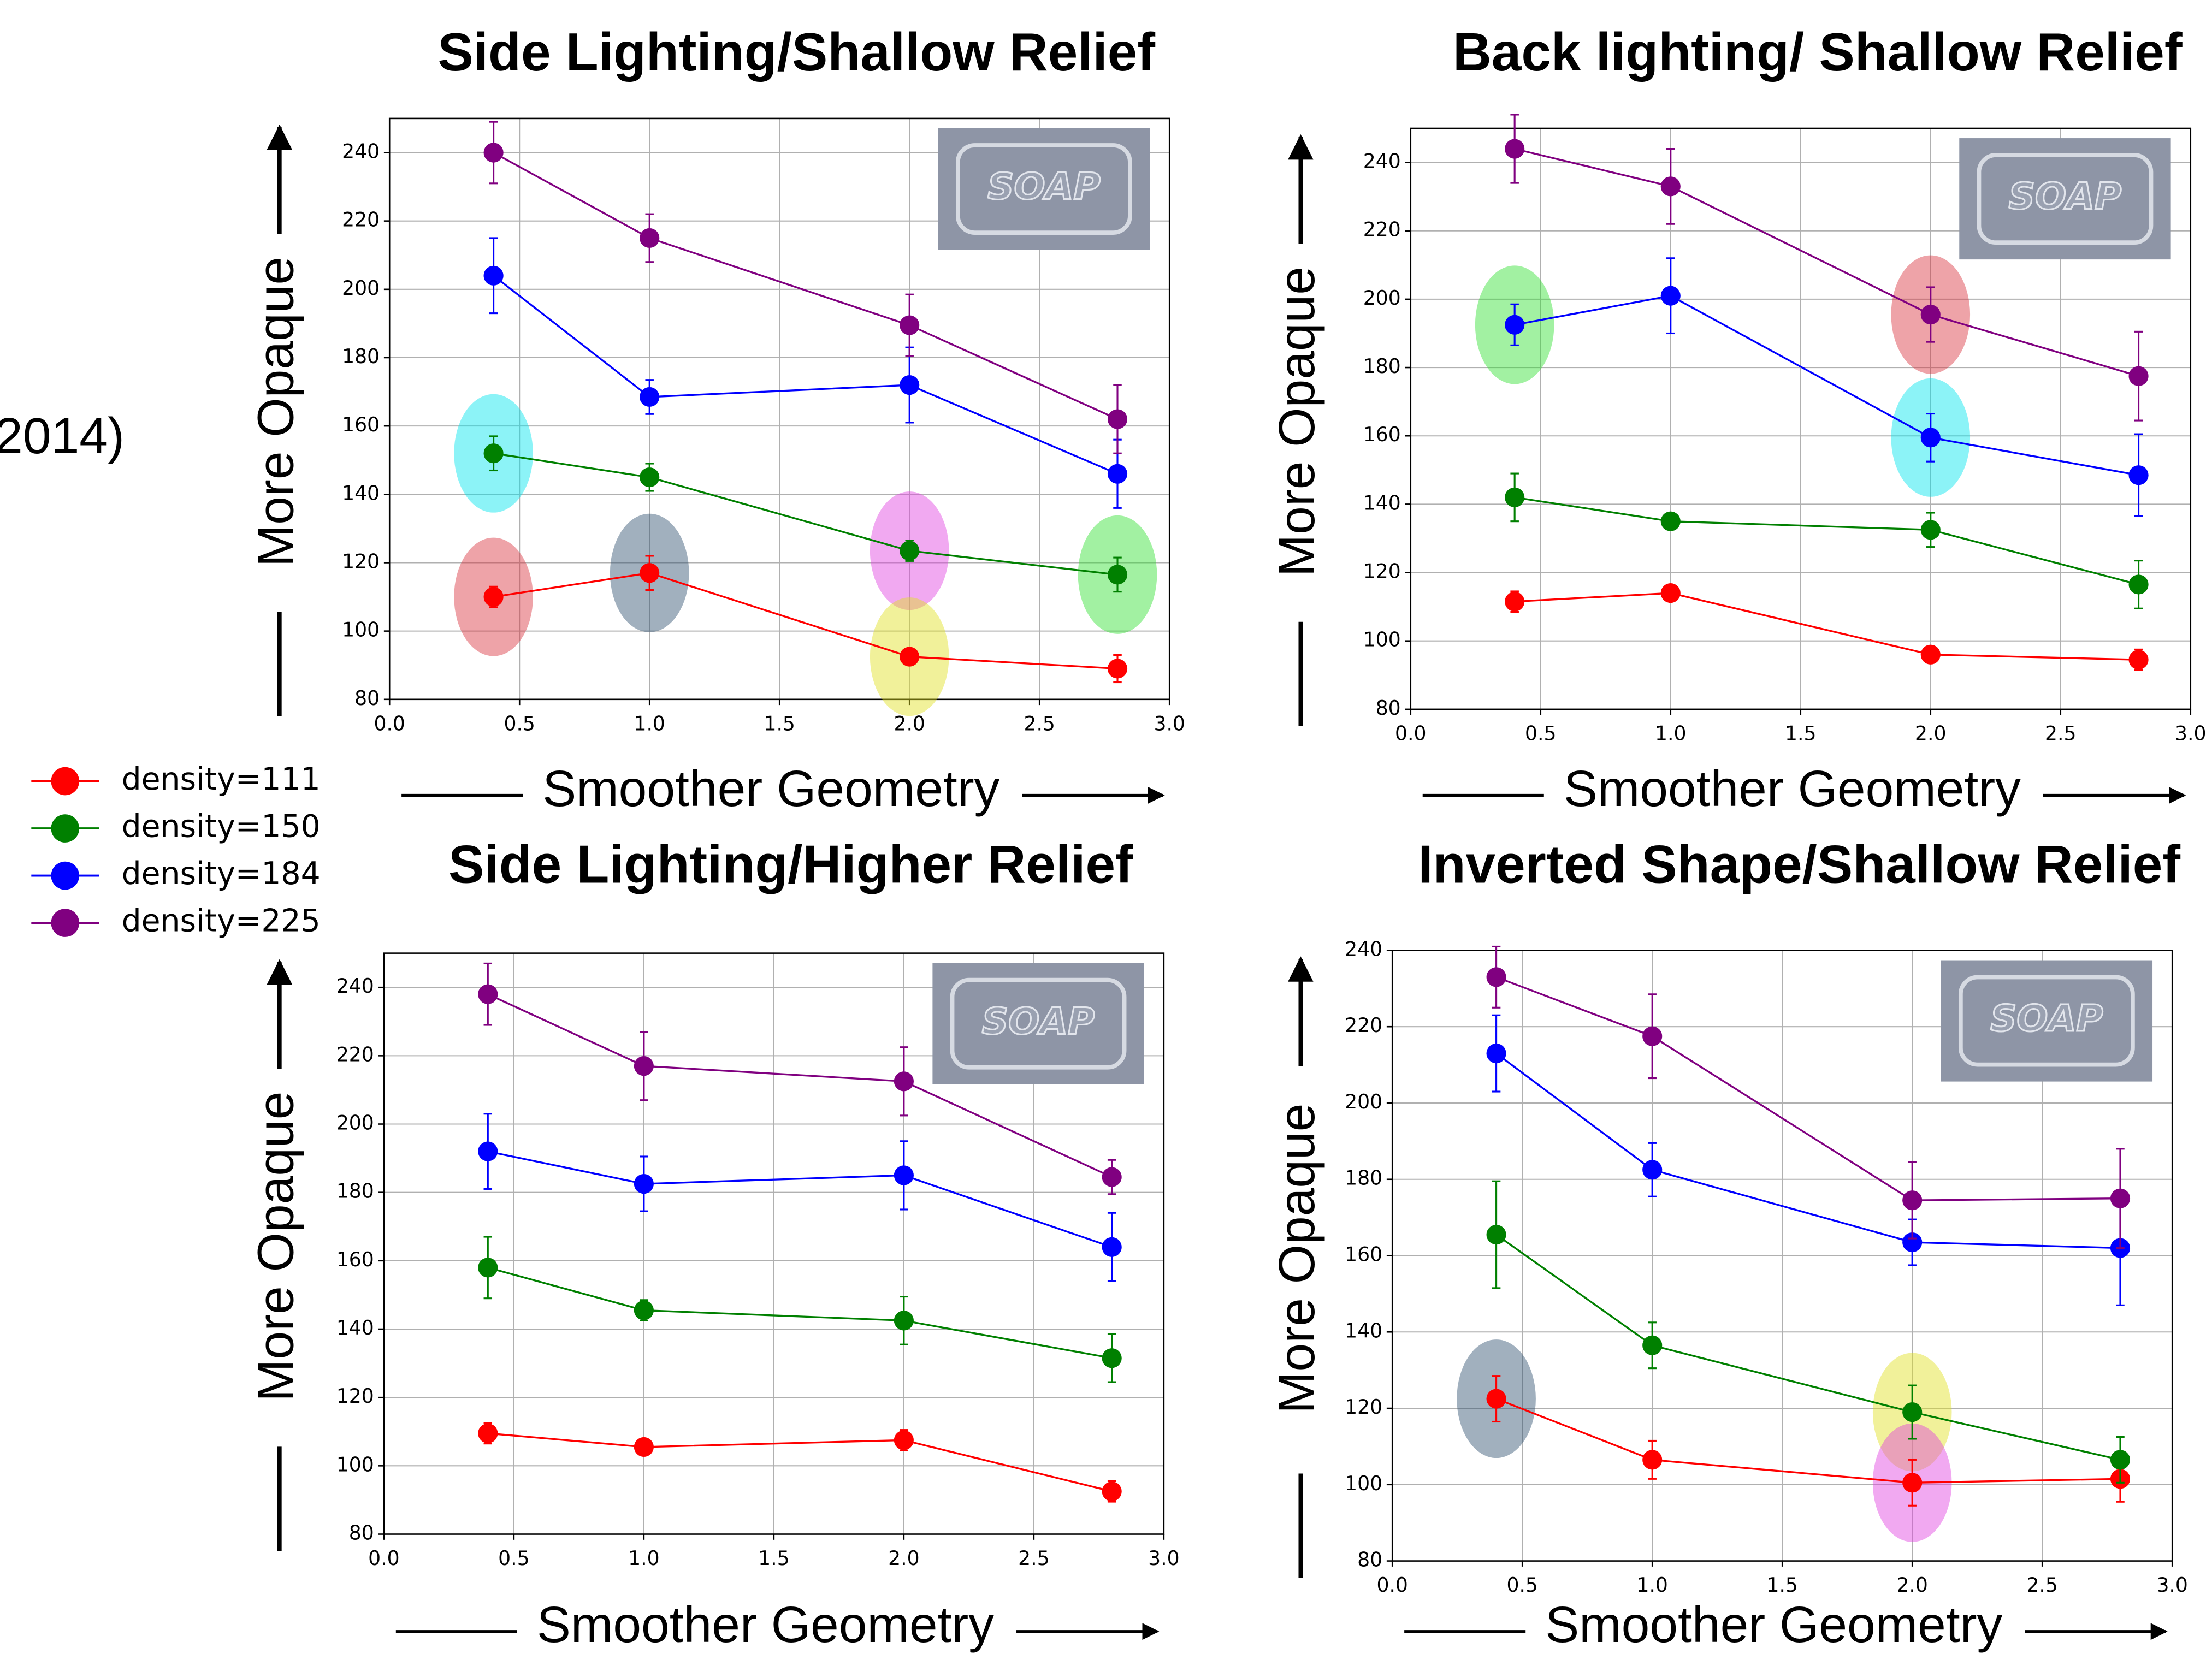  I want to click on y-tick-label: 200, so click(1363, 1101).